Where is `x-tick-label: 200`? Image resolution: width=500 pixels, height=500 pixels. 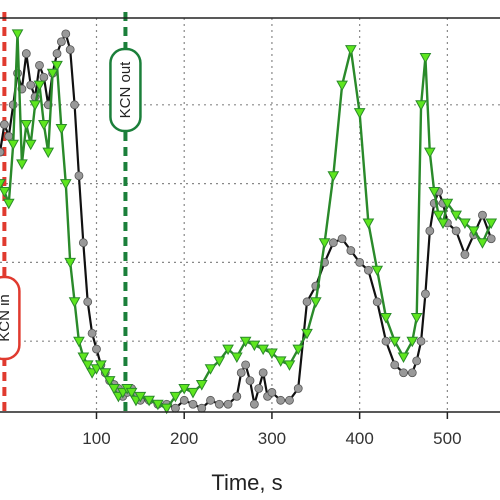 x-tick-label: 200 is located at coordinates (184, 438).